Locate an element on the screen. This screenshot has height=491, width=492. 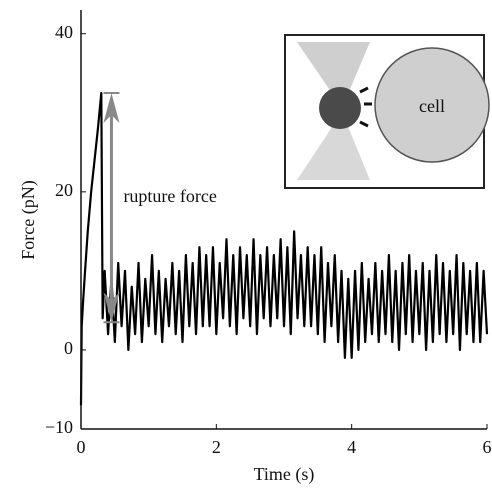
x-axis-label: Time (s) is located at coordinates (284, 474).